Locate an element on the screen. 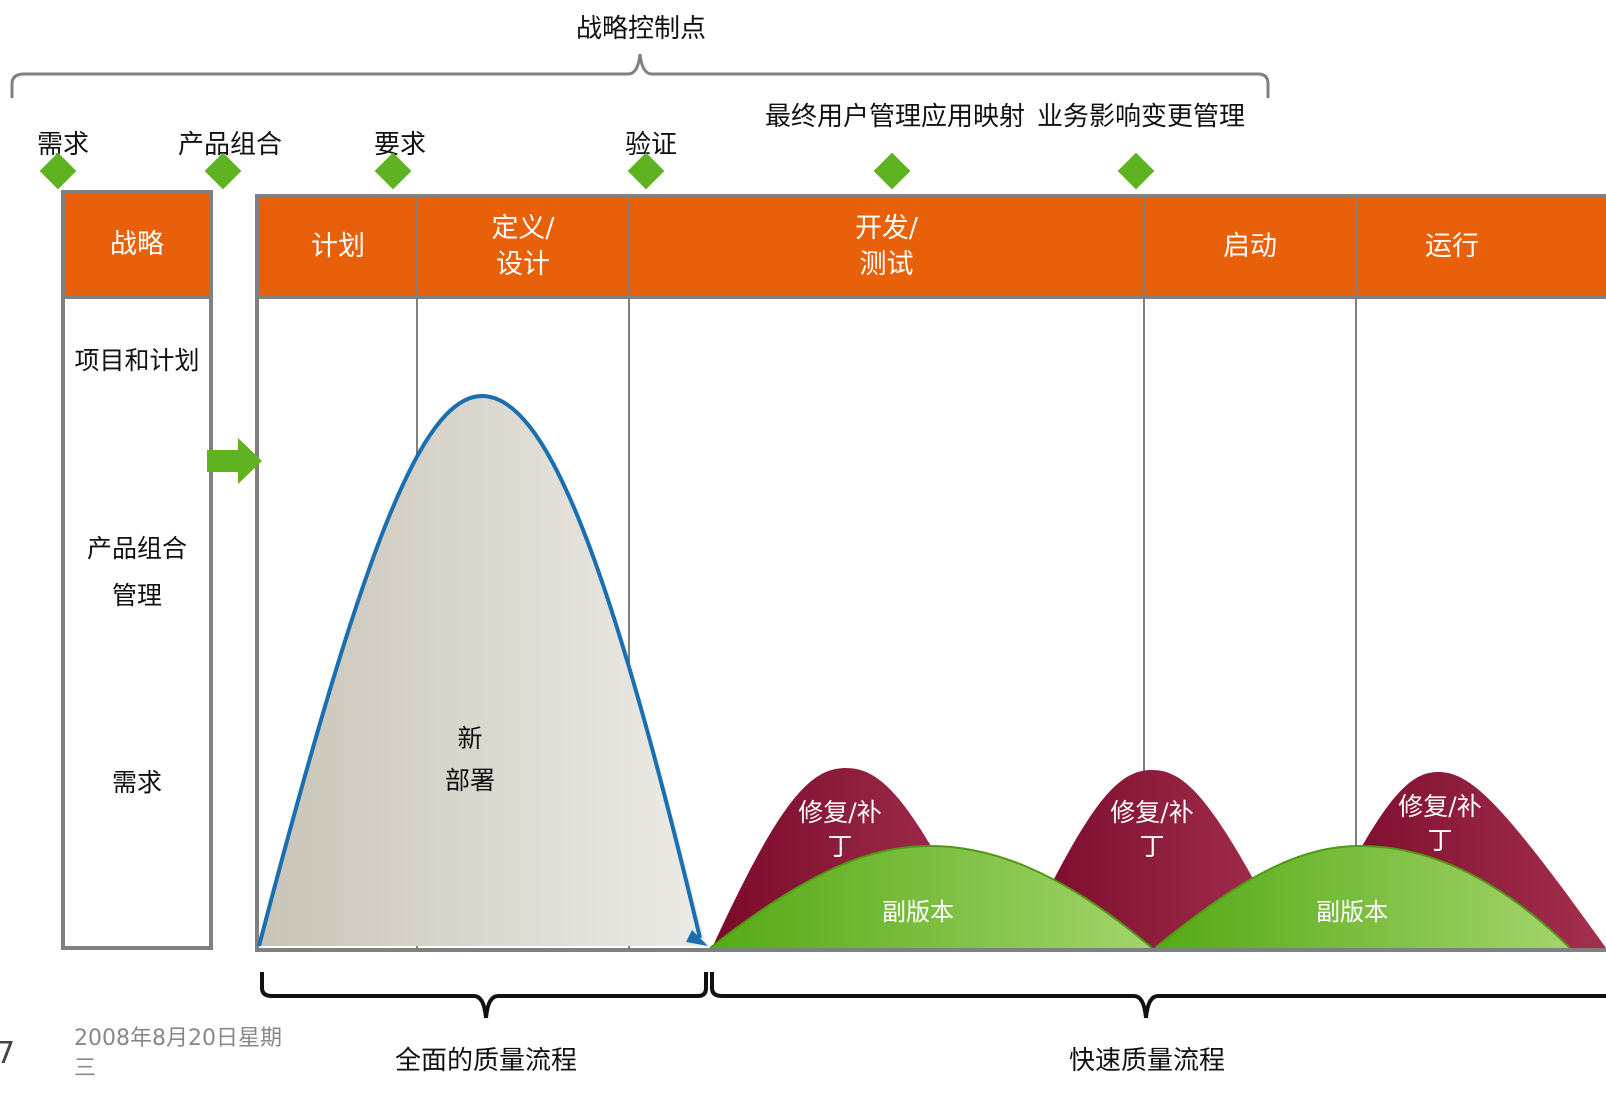 This screenshot has height=1100, width=1606. fast-process-brace is located at coordinates (1158, 995).